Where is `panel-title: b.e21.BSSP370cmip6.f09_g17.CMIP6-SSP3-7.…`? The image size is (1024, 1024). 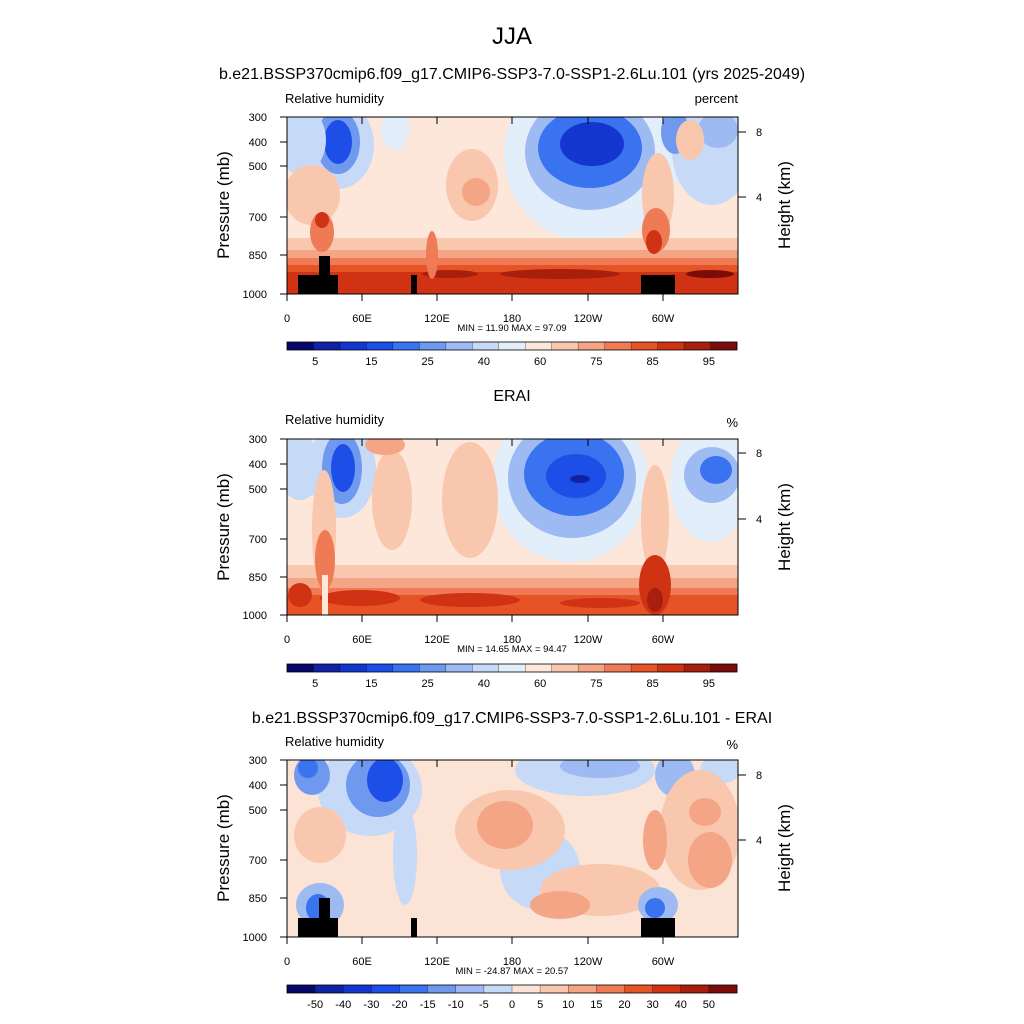
panel-title: b.e21.BSSP370cmip6.f09_g17.CMIP6-SSP3-7.… is located at coordinates (512, 74).